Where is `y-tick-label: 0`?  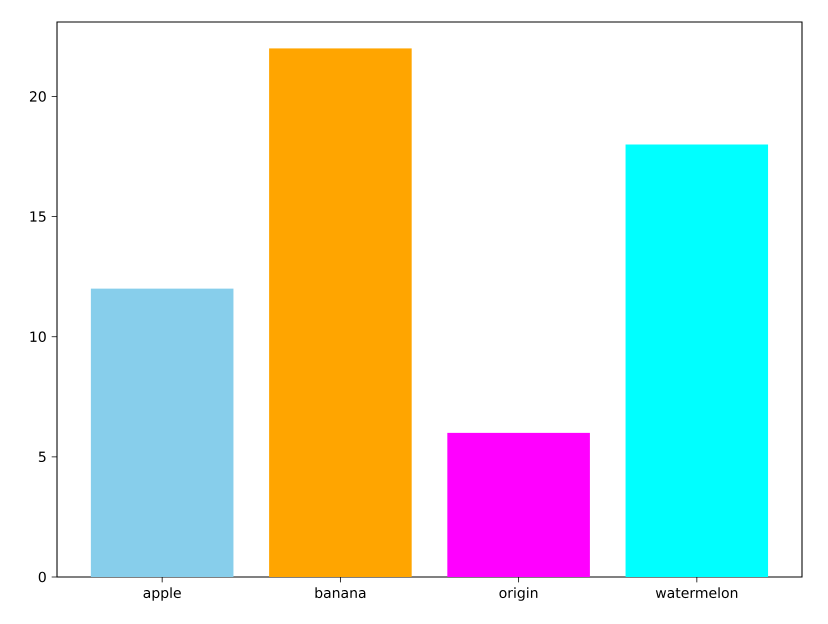 y-tick-label: 0 is located at coordinates (42, 577).